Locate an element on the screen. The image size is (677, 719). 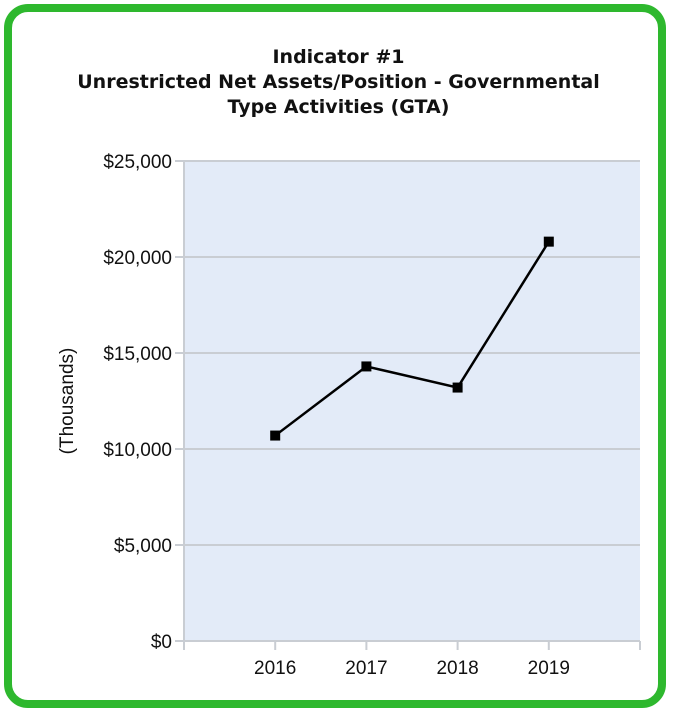
x-tick-label: 2016 is located at coordinates (275, 668).